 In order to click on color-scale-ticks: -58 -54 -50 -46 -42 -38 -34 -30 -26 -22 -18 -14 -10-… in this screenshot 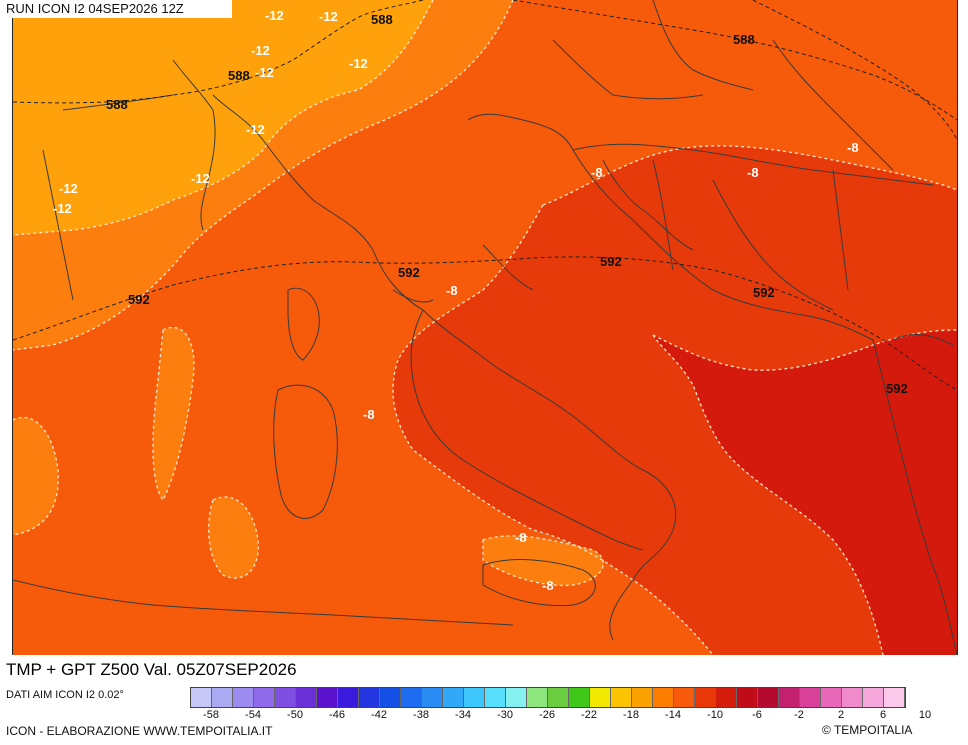, I will do `click(579, 716)`.